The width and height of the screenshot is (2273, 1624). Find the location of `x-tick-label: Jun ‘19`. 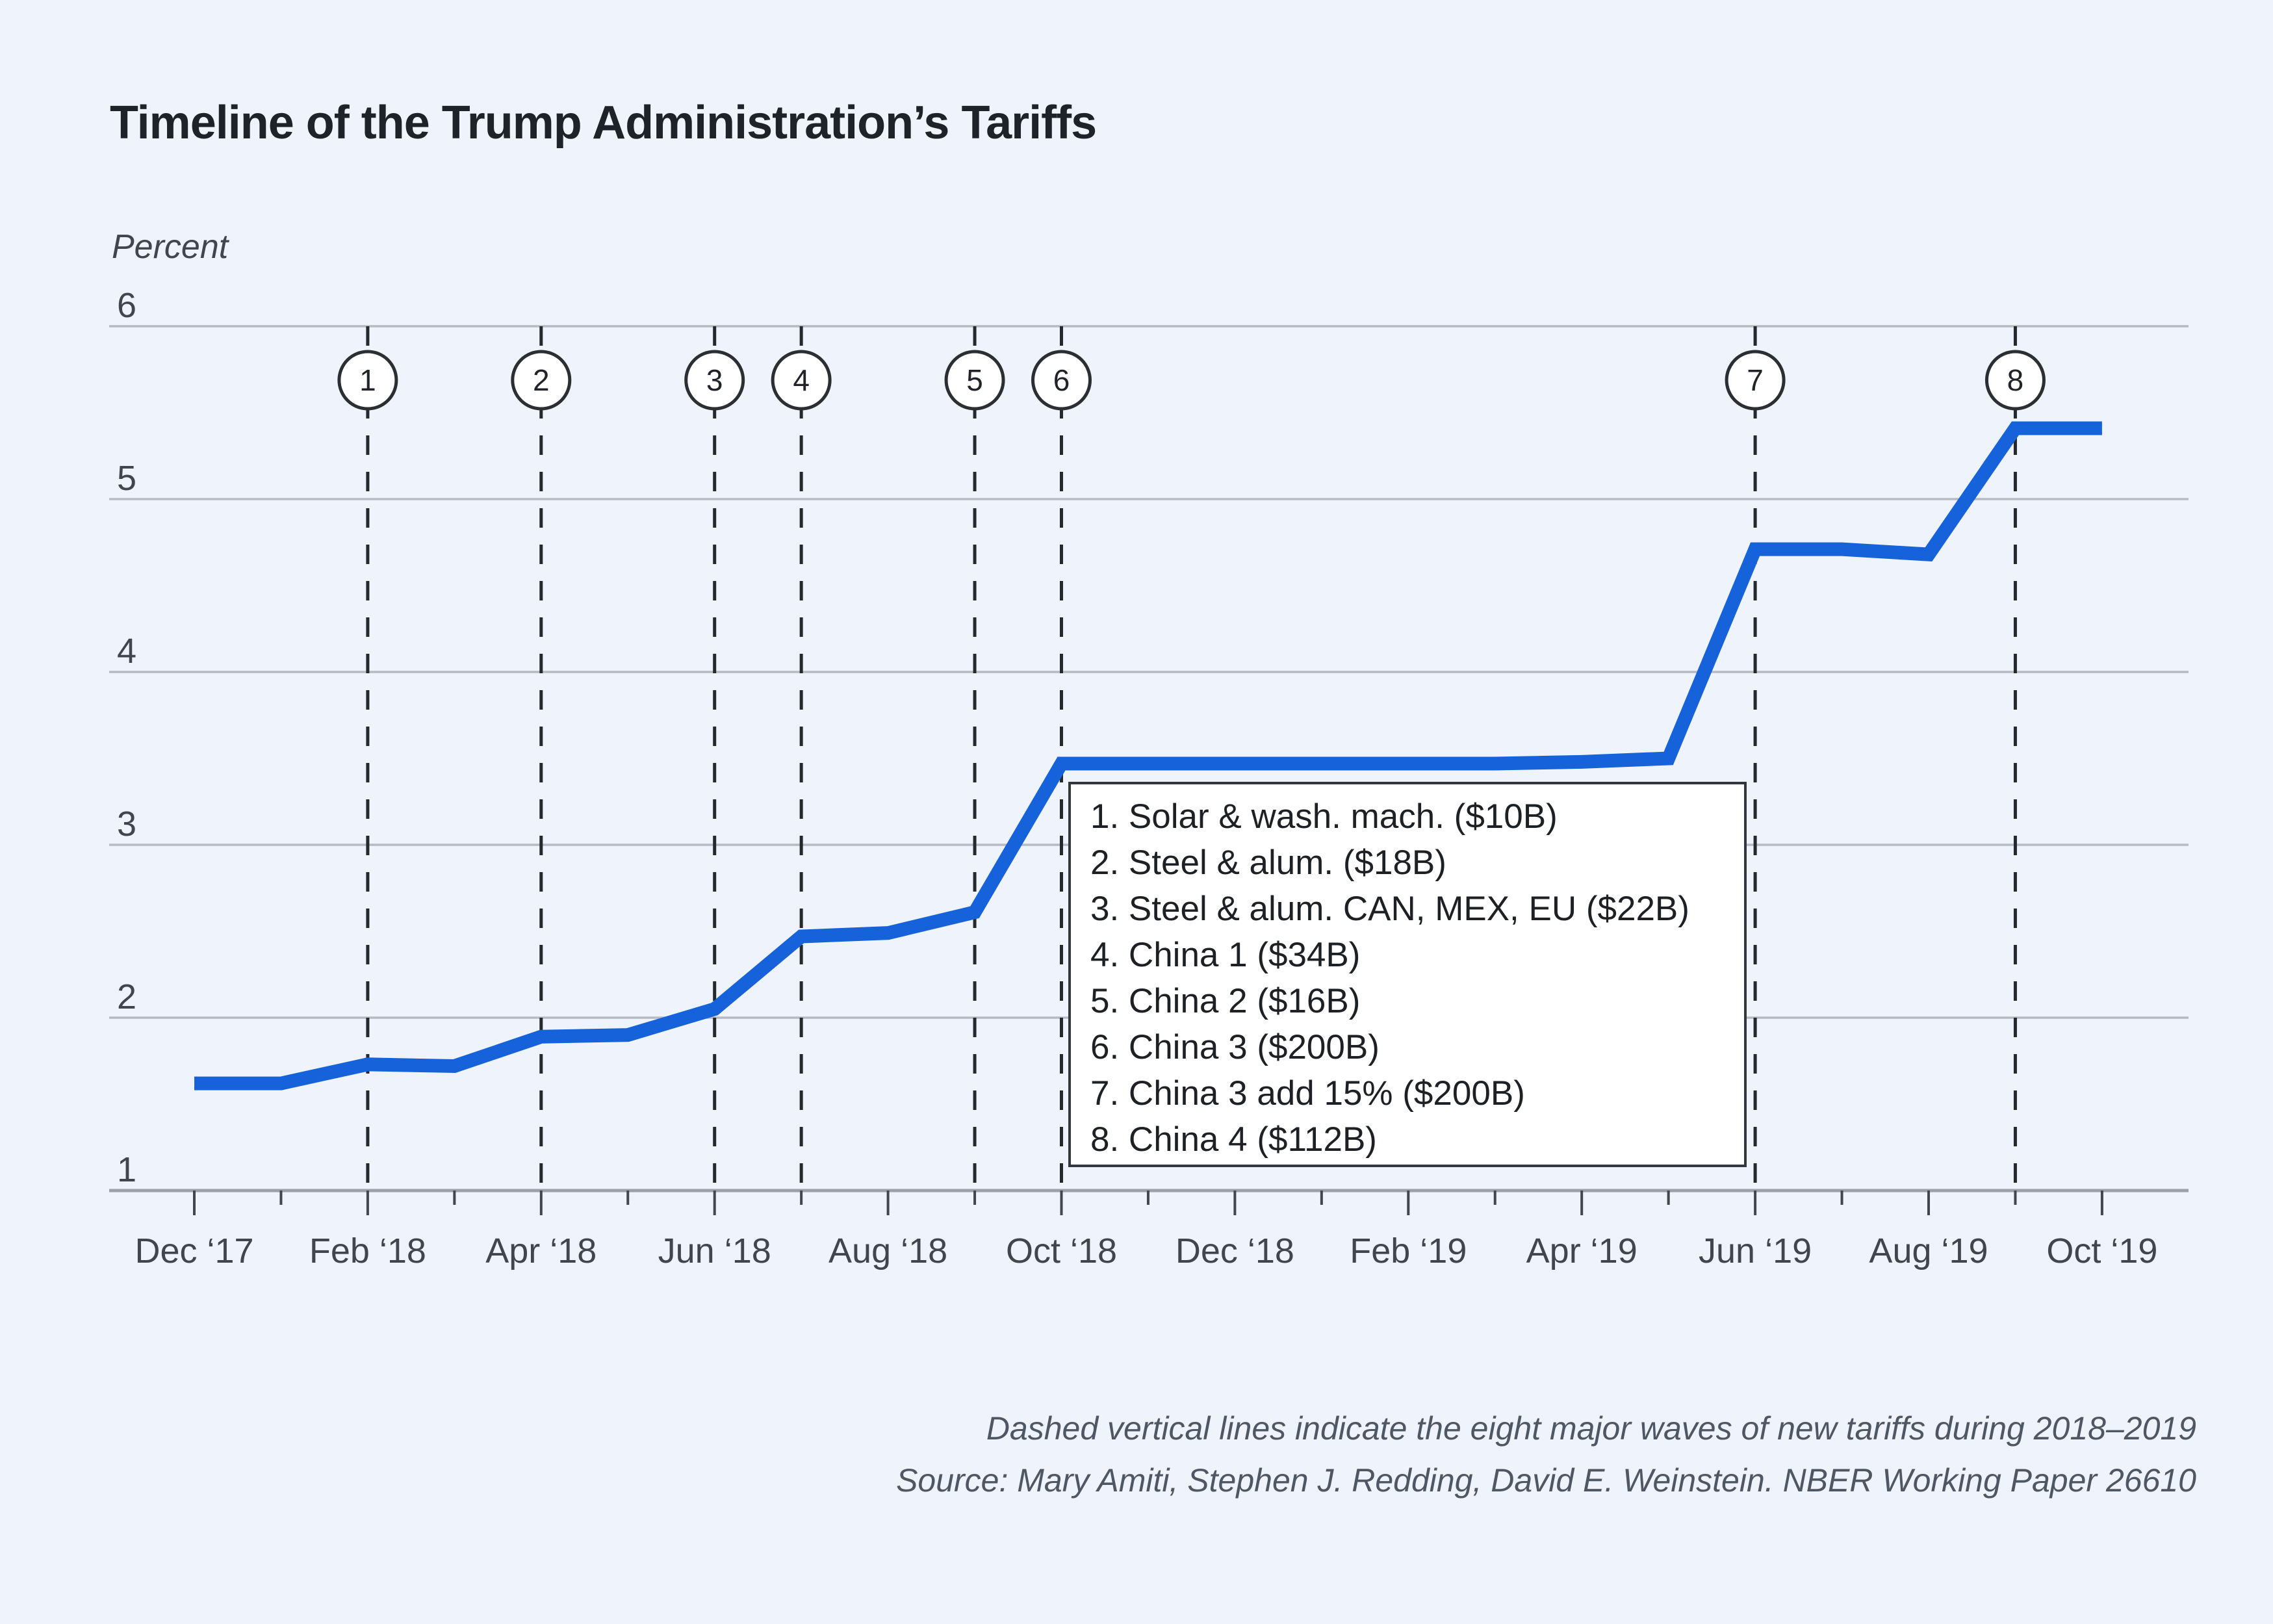

x-tick-label: Jun ‘19 is located at coordinates (1755, 1250).